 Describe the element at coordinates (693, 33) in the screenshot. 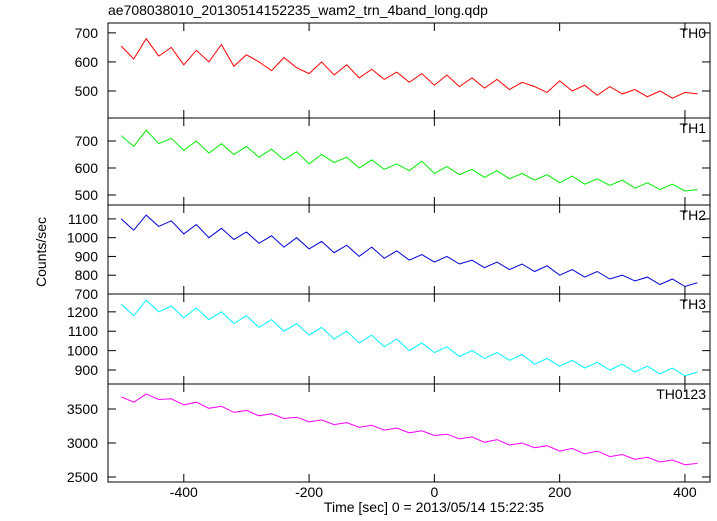

I see `panel-label: TH0` at that location.